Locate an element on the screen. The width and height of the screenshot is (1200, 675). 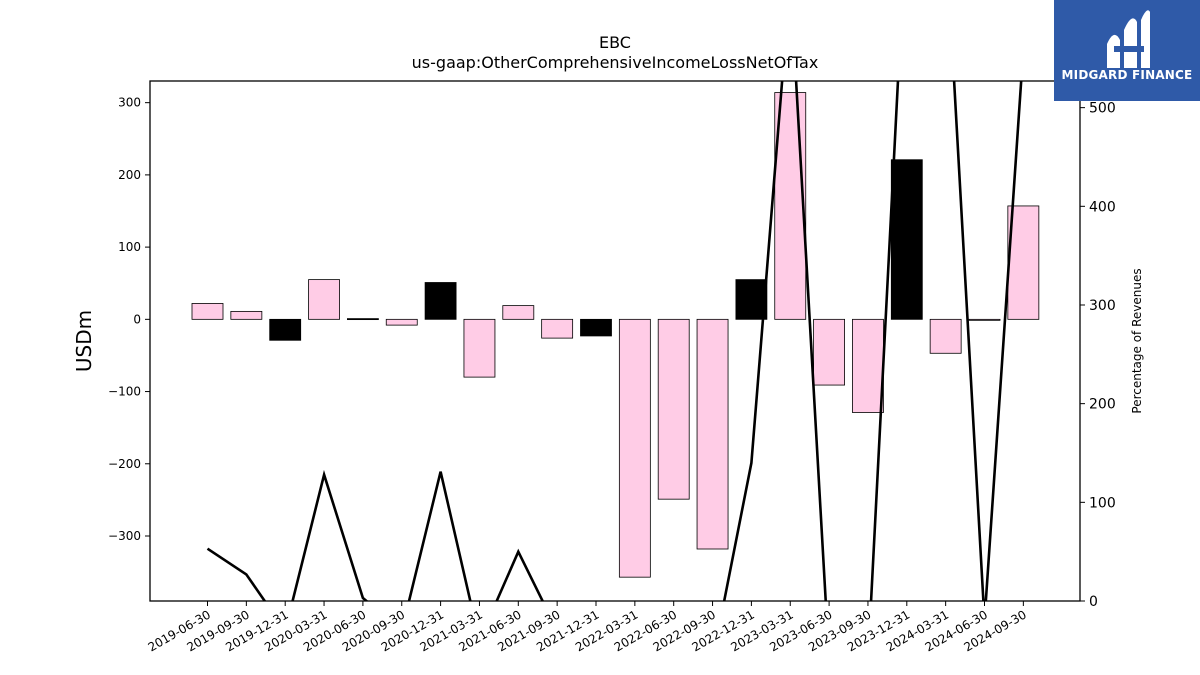
right-tick-label: 200 is located at coordinates (1102, 405).